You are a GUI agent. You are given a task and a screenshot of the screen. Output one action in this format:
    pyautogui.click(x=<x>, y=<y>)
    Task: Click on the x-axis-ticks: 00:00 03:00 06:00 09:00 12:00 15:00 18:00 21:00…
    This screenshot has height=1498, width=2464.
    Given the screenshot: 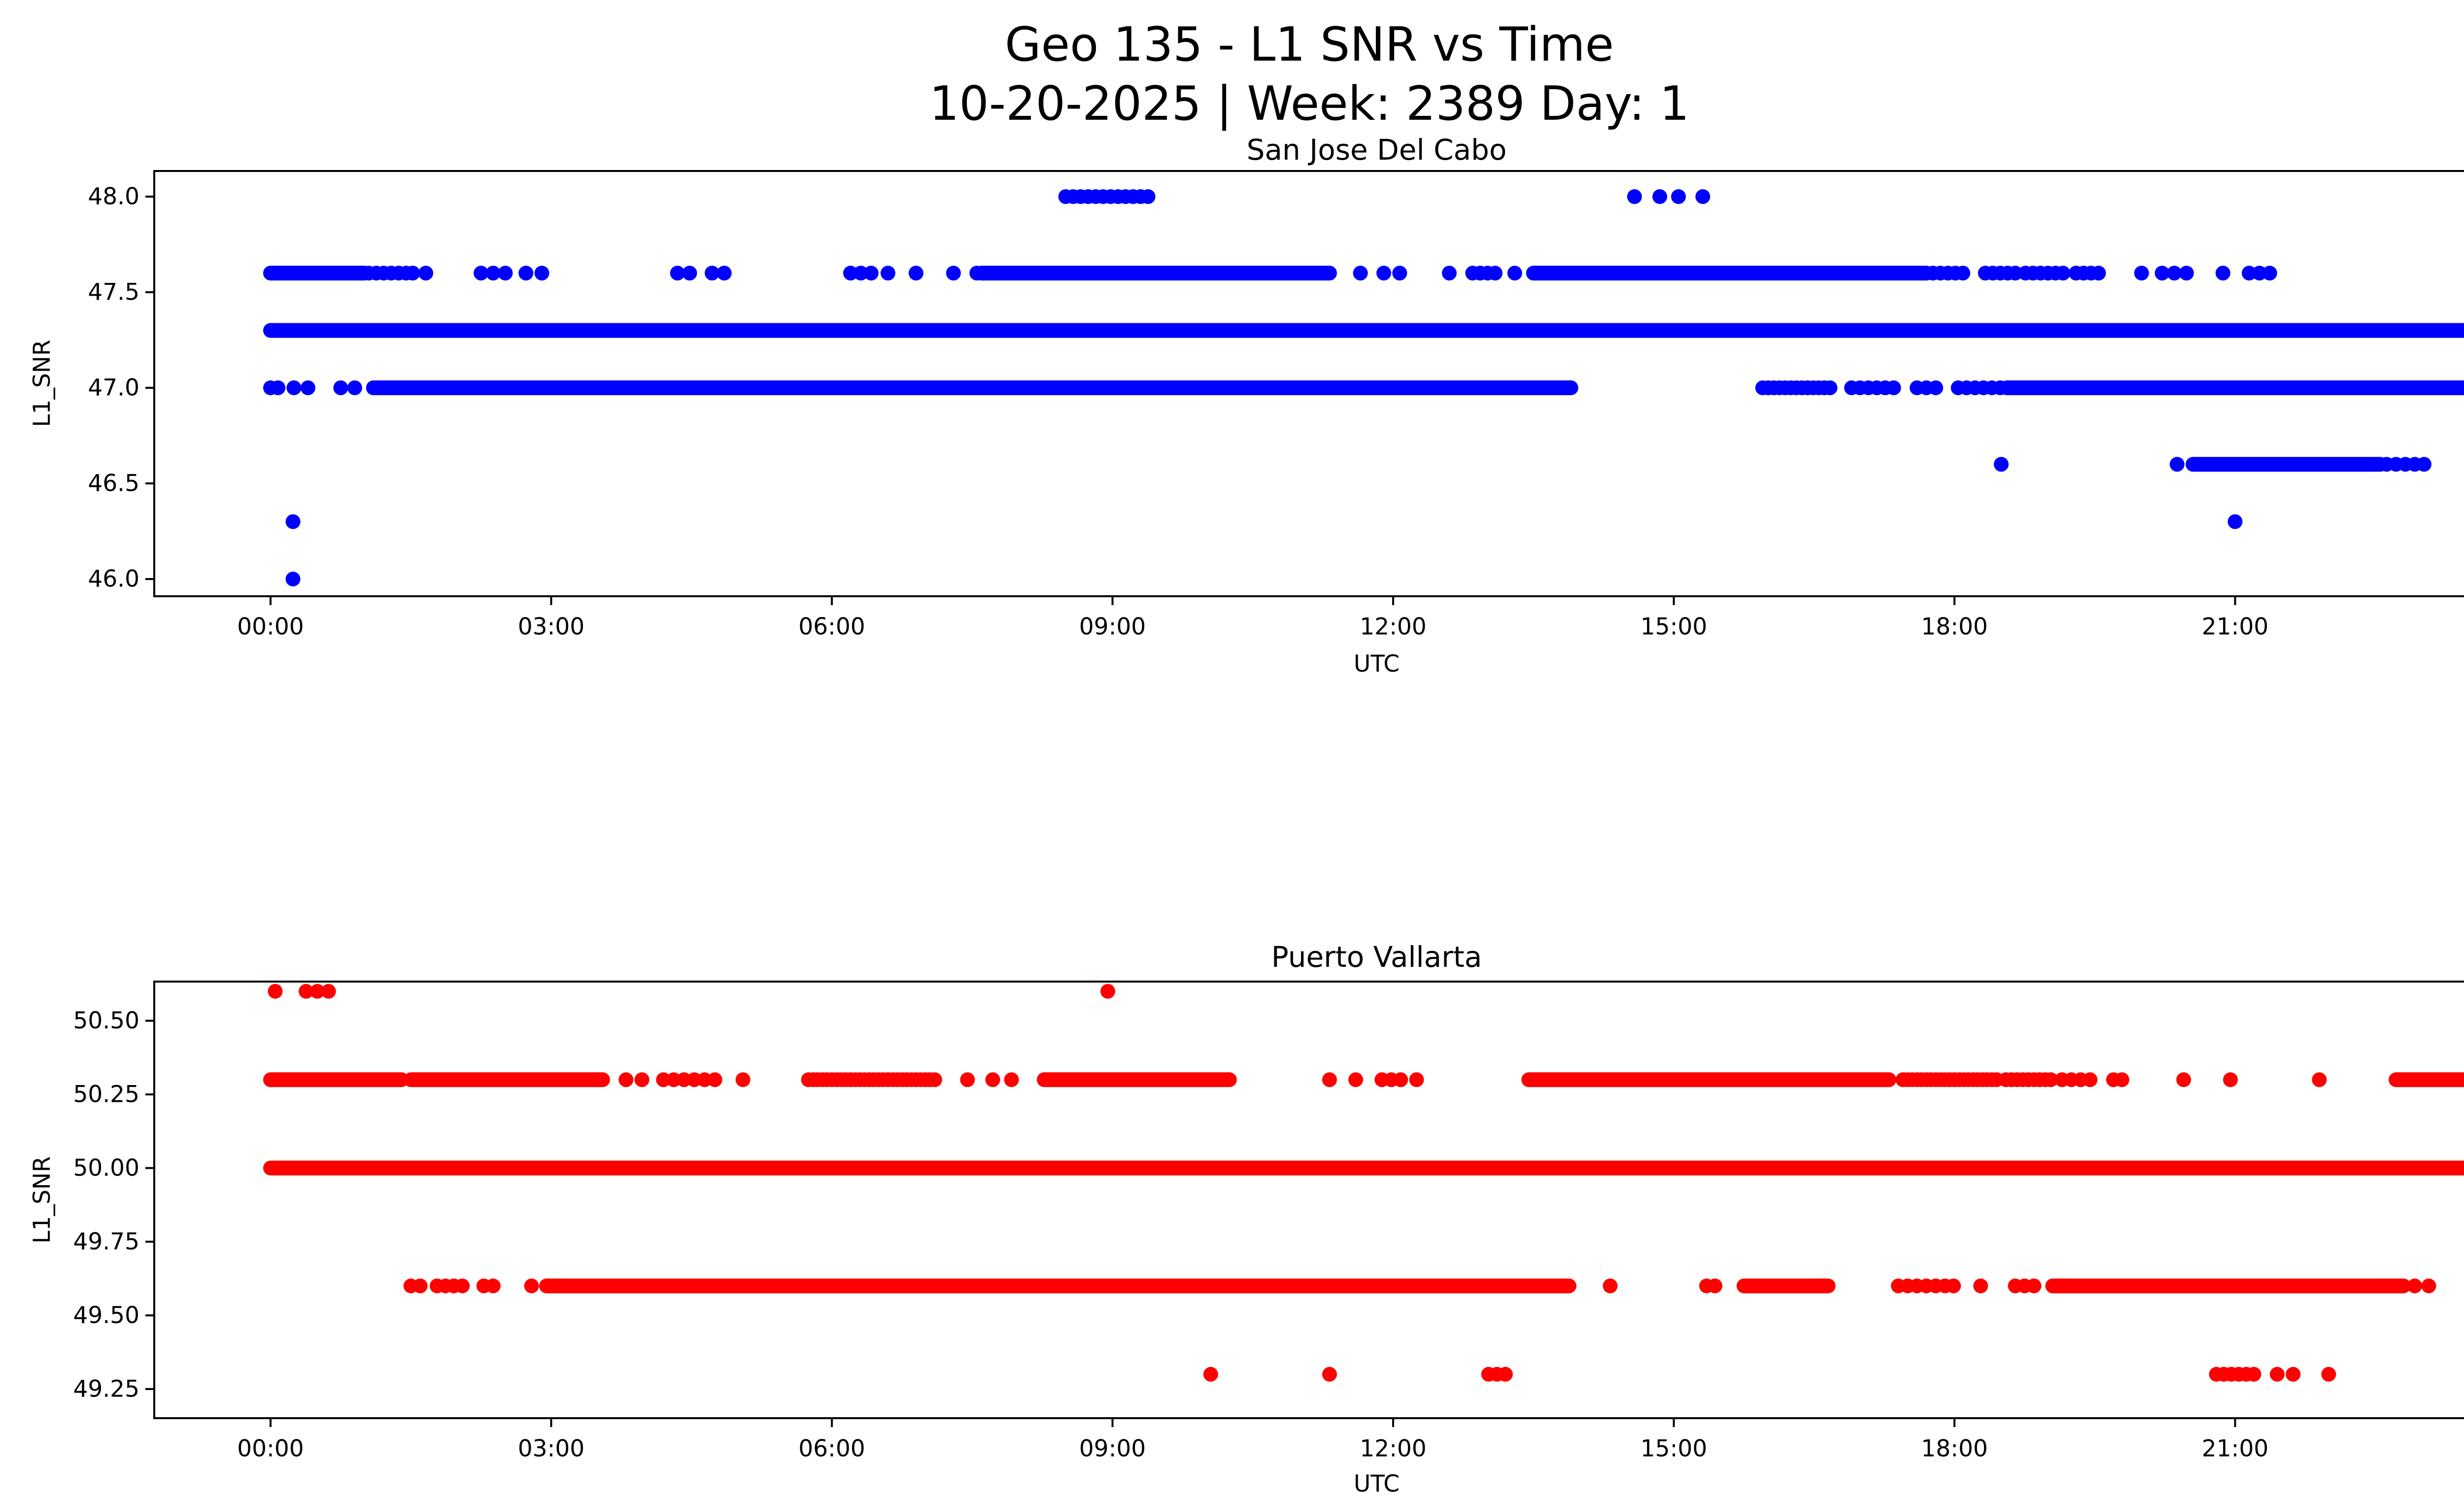 What is the action you would take?
    pyautogui.click(x=1252, y=618)
    